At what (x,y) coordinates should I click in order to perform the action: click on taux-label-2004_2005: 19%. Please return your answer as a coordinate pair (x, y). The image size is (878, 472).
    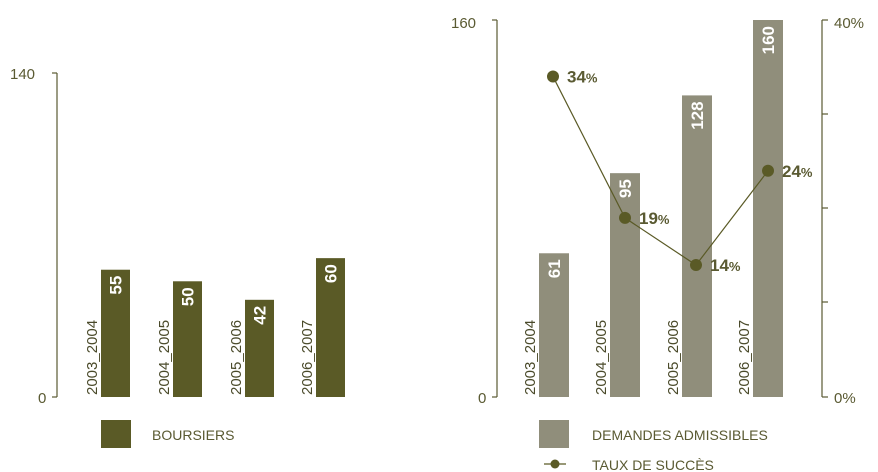
    Looking at the image, I should click on (654, 218).